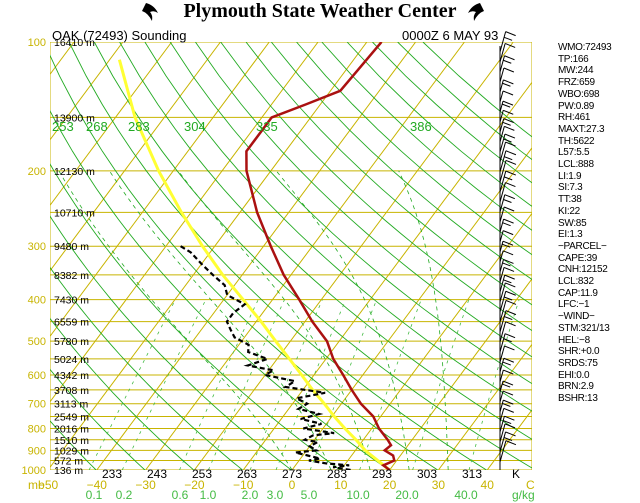  Describe the element at coordinates (37, 247) in the screenshot. I see `pressure-label: 300` at that location.